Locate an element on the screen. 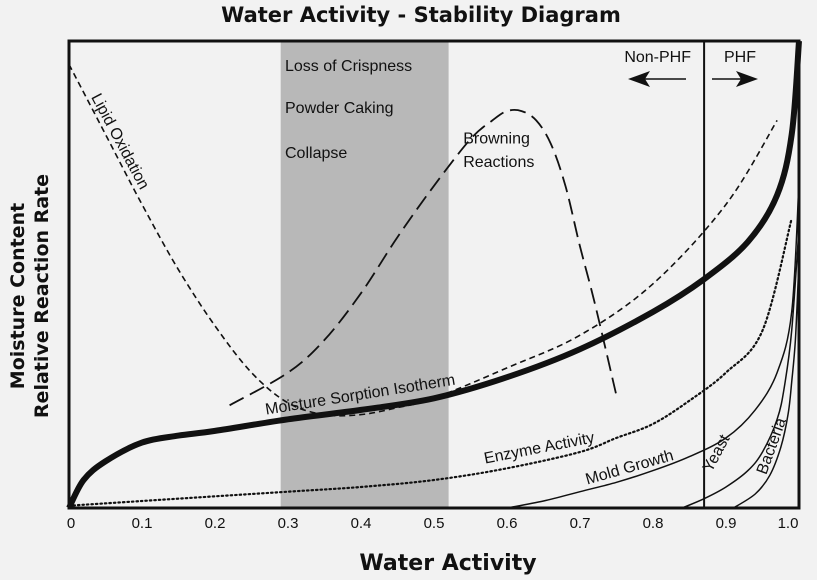 This screenshot has width=817, height=580. chart-title: Water Activity - Stability Diagram is located at coordinates (421, 15).